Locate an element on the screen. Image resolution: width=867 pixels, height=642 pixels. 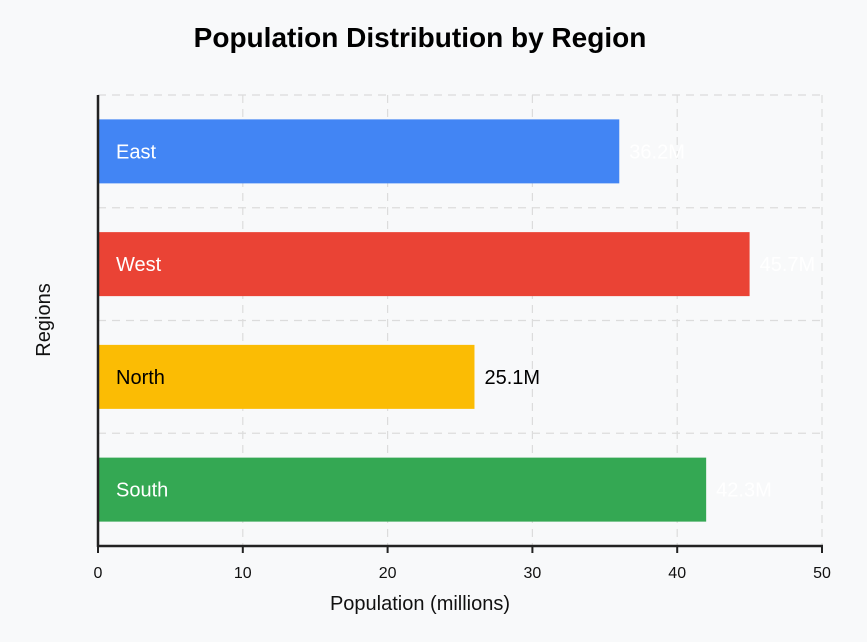
chart-title: Population Distribution by Region is located at coordinates (420, 37).